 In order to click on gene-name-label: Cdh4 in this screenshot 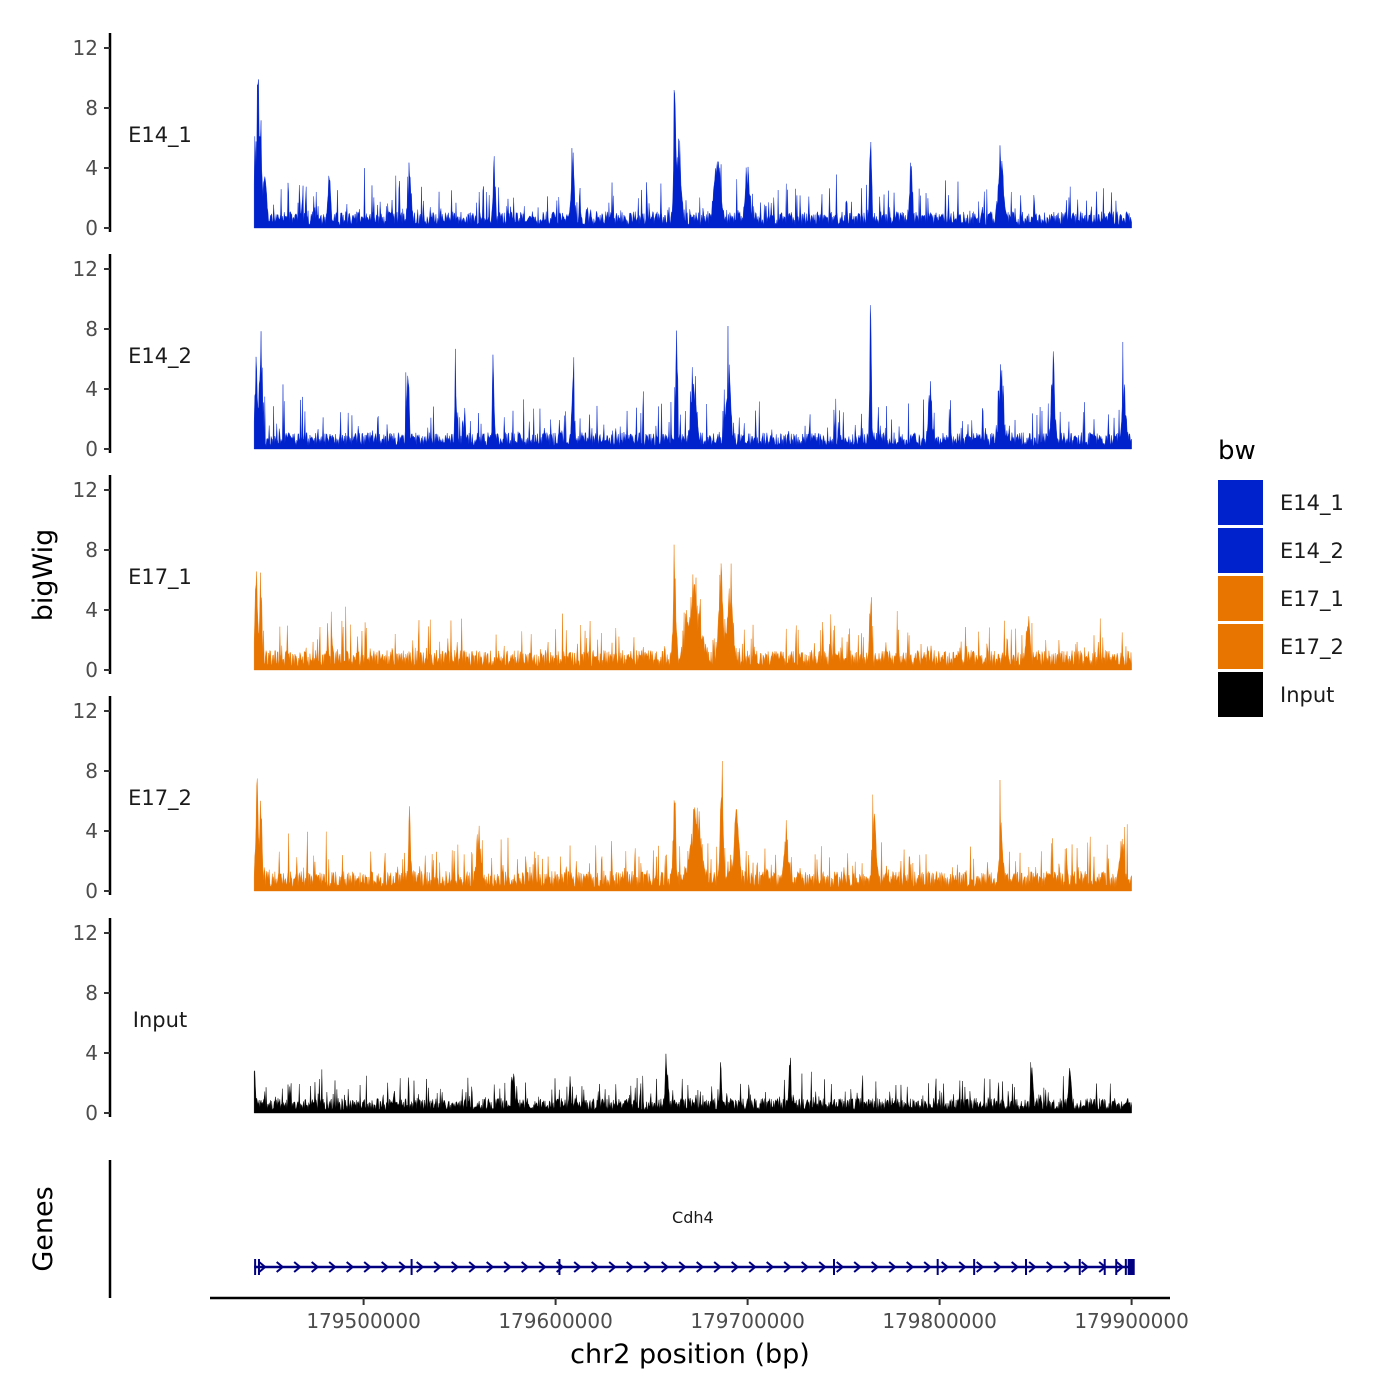, I will do `click(693, 1217)`.